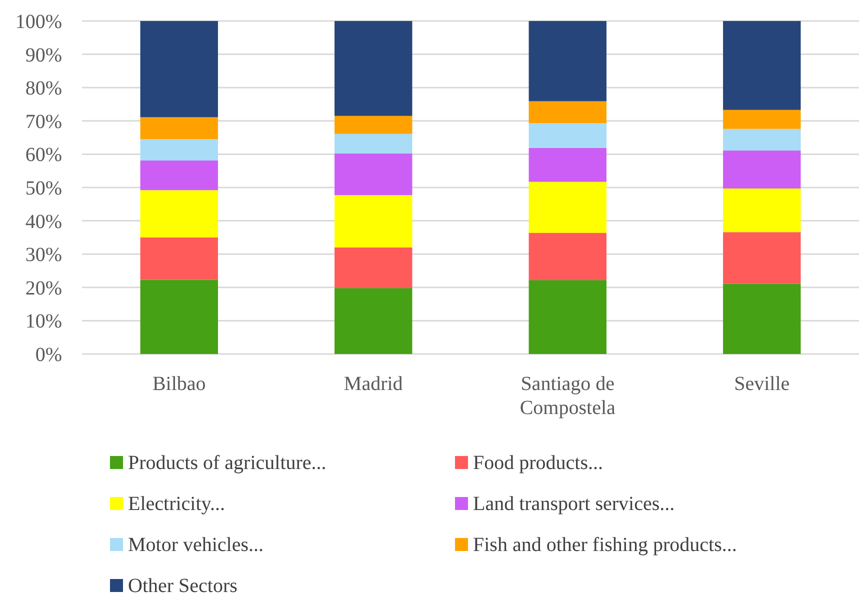 This screenshot has width=859, height=599. Describe the element at coordinates (43, 255) in the screenshot. I see `y-tick-label: 30%` at that location.